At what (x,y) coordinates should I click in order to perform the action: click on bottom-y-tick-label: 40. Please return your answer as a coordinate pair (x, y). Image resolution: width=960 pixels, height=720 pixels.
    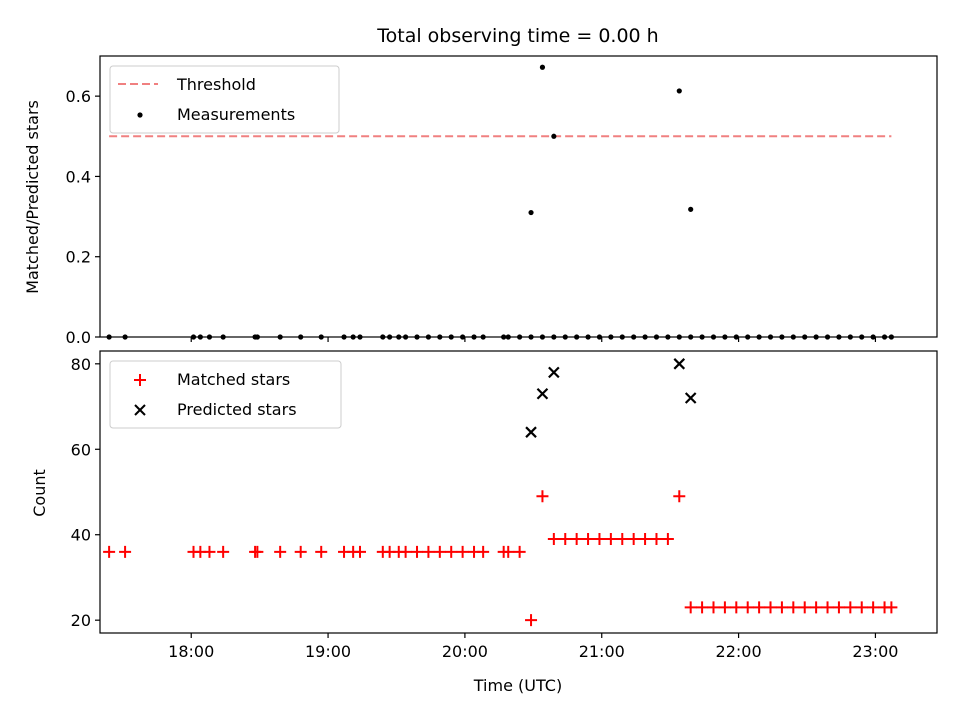
    Looking at the image, I should click on (81, 535).